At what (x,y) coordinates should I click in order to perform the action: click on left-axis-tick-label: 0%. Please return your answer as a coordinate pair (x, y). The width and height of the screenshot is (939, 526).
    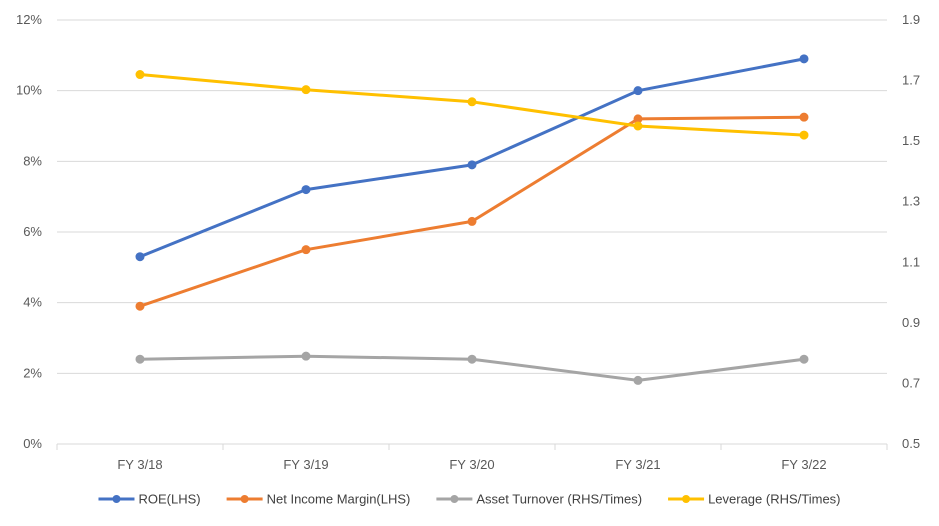
    Looking at the image, I should click on (32, 443).